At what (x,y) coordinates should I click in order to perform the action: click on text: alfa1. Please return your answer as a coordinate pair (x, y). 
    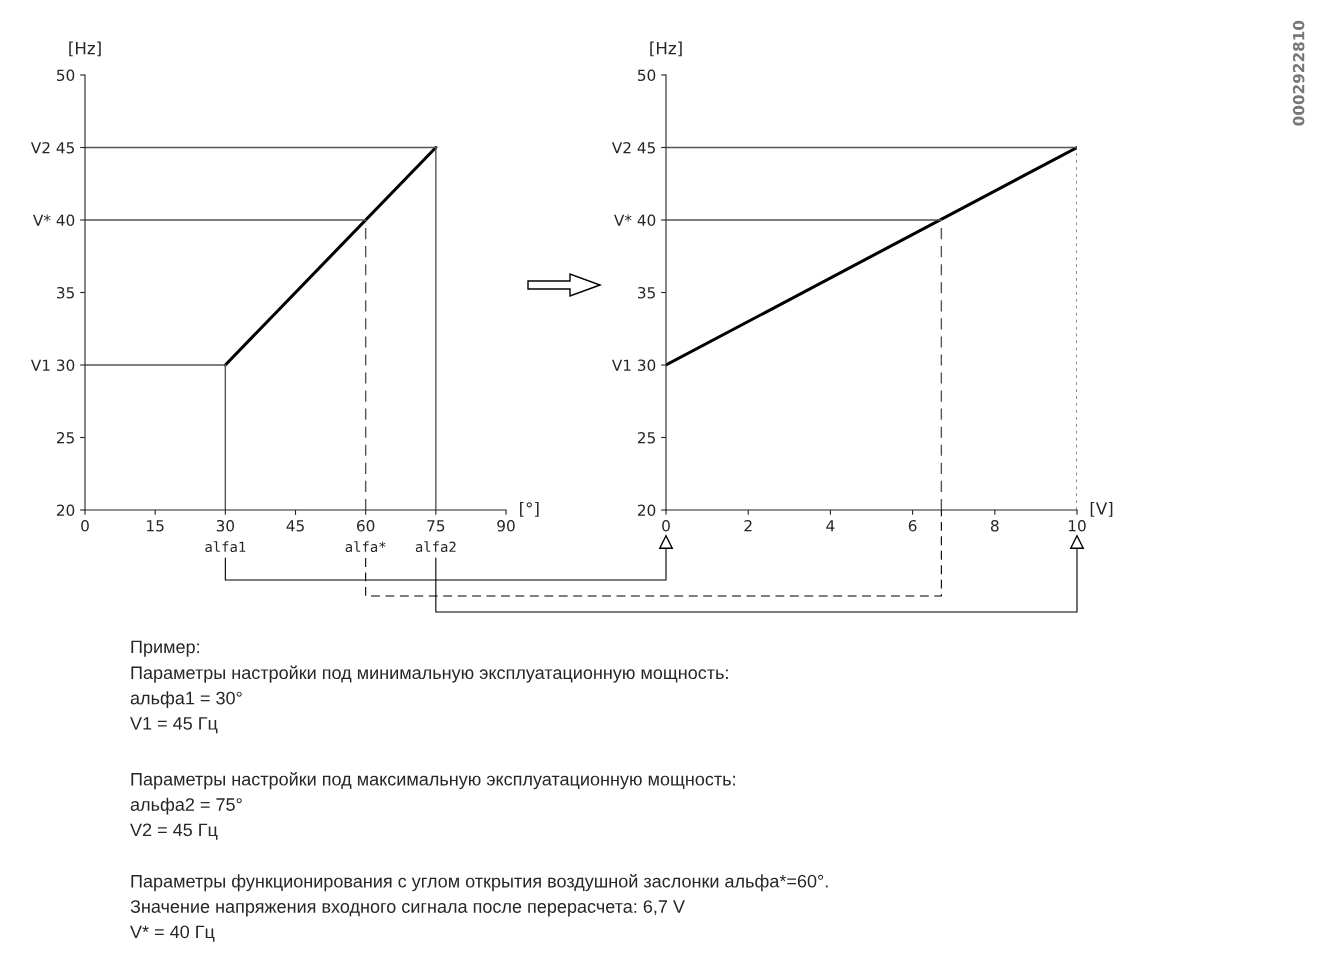
    Looking at the image, I should click on (225, 547).